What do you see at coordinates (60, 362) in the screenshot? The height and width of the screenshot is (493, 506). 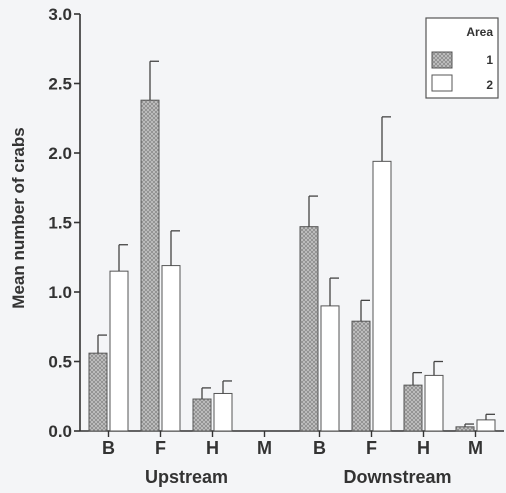 I see `y-tick-label: 0.5` at bounding box center [60, 362].